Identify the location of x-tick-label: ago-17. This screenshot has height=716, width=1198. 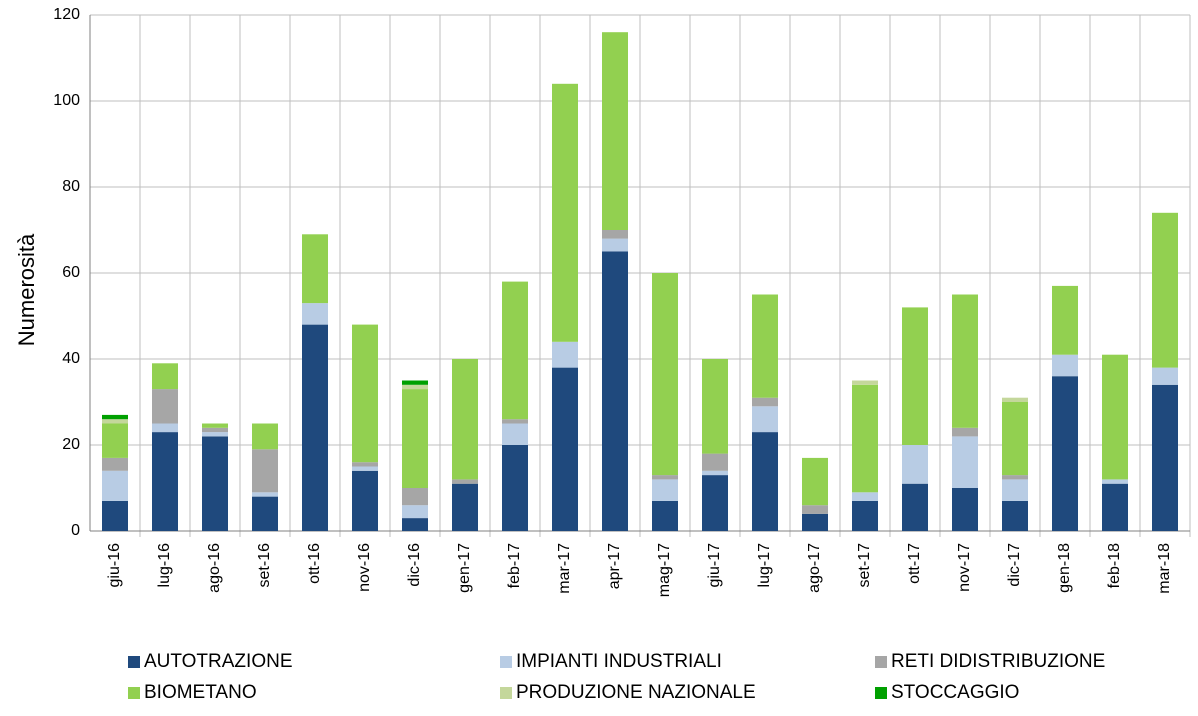
(814, 568).